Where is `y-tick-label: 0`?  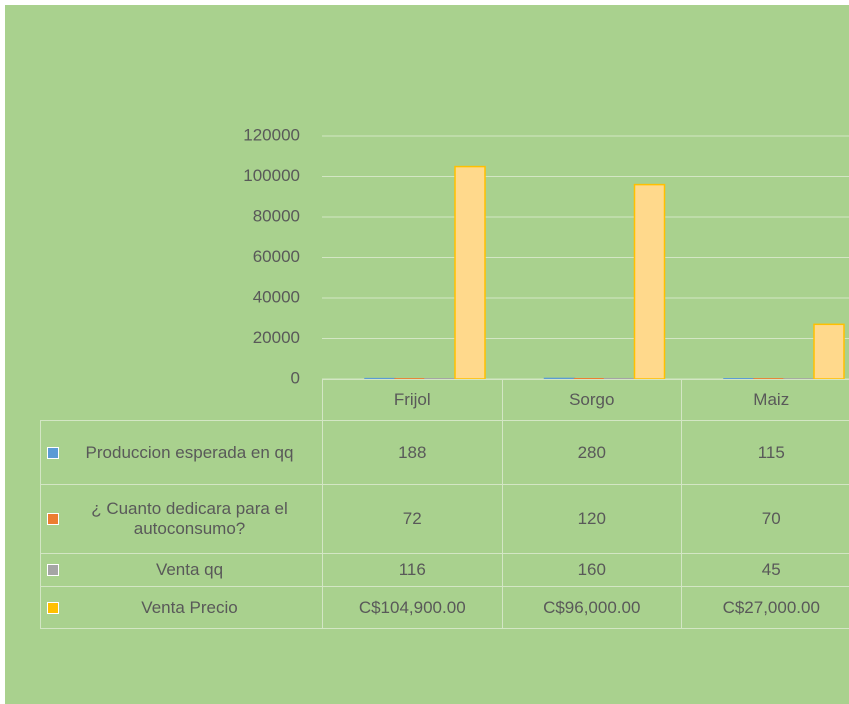
y-tick-label: 0 is located at coordinates (295, 377).